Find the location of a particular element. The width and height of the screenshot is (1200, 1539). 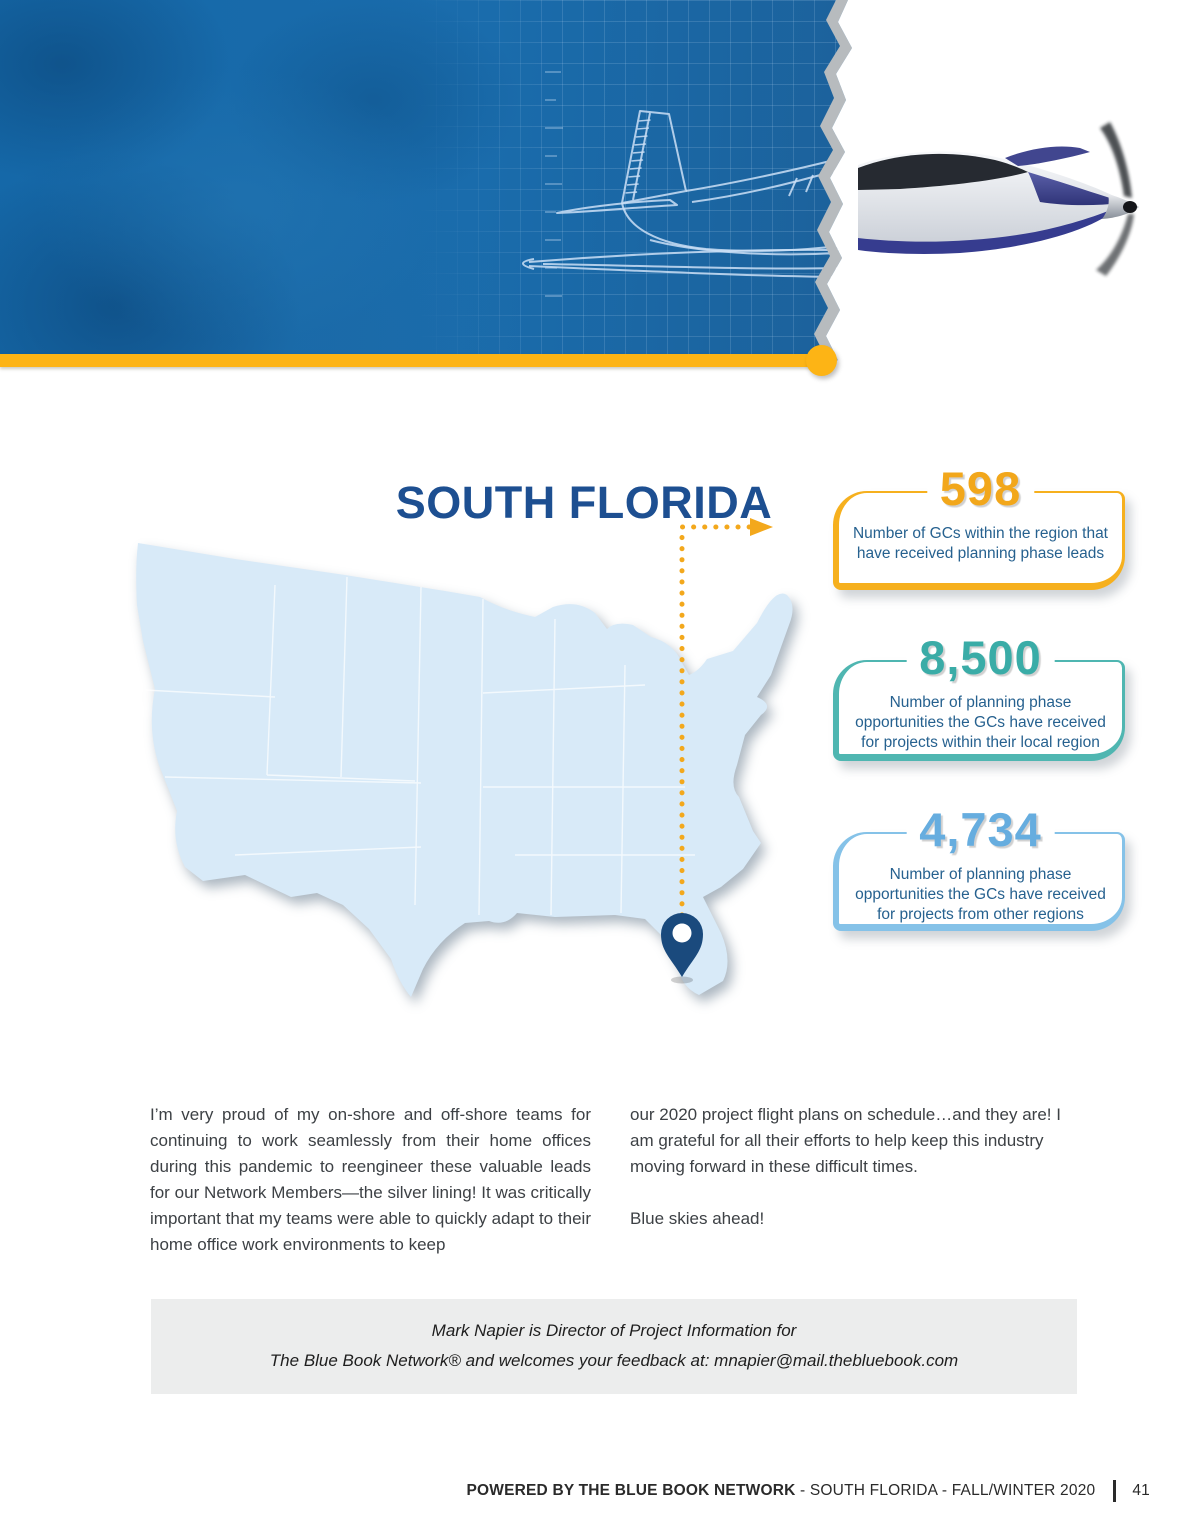

cloud-texture is located at coordinates (260, 177).